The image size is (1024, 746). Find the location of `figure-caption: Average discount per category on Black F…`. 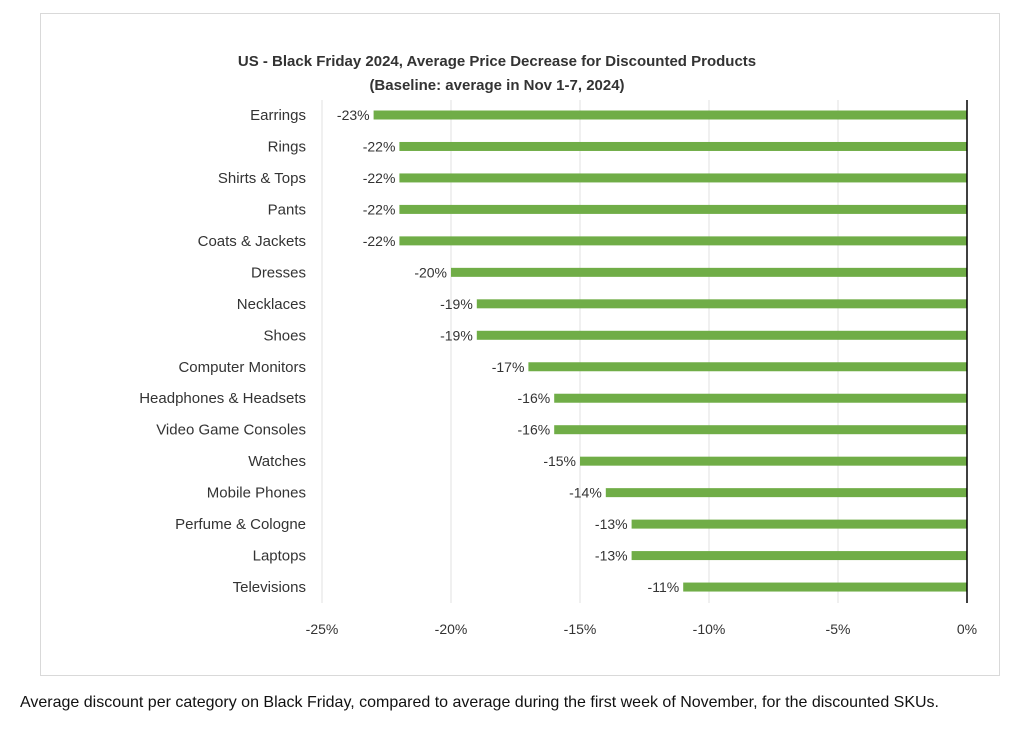

figure-caption: Average discount per category on Black F… is located at coordinates (479, 702).